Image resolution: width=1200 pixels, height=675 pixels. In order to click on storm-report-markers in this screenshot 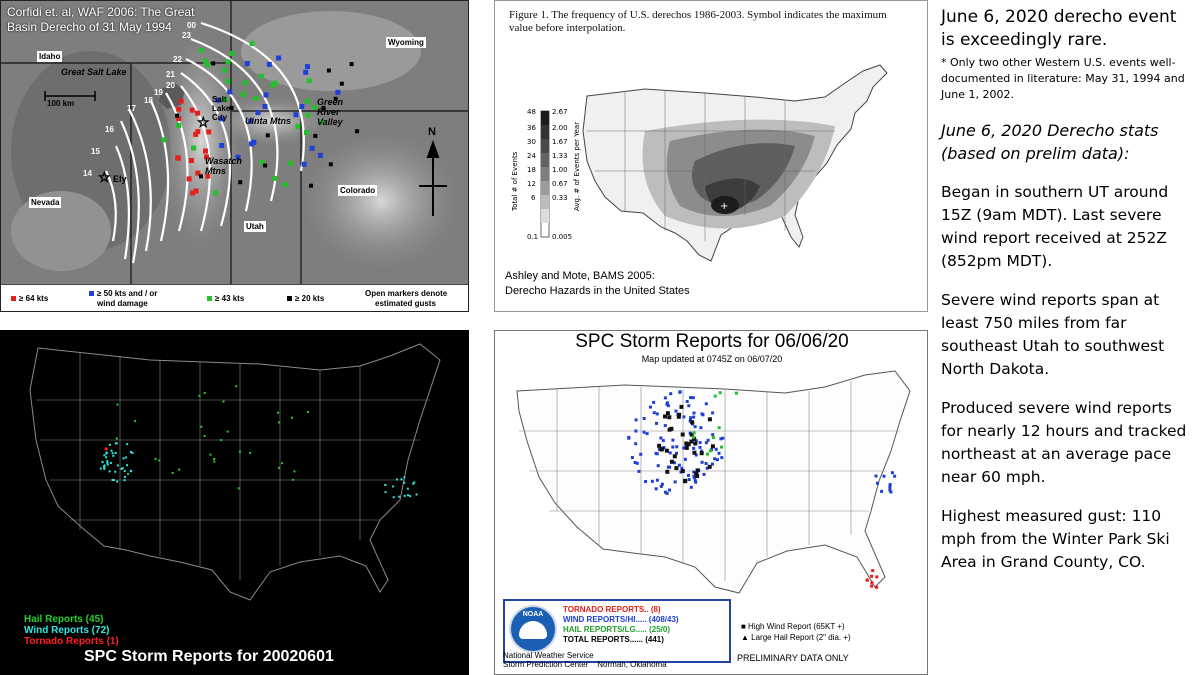, I will do `click(258, 442)`.